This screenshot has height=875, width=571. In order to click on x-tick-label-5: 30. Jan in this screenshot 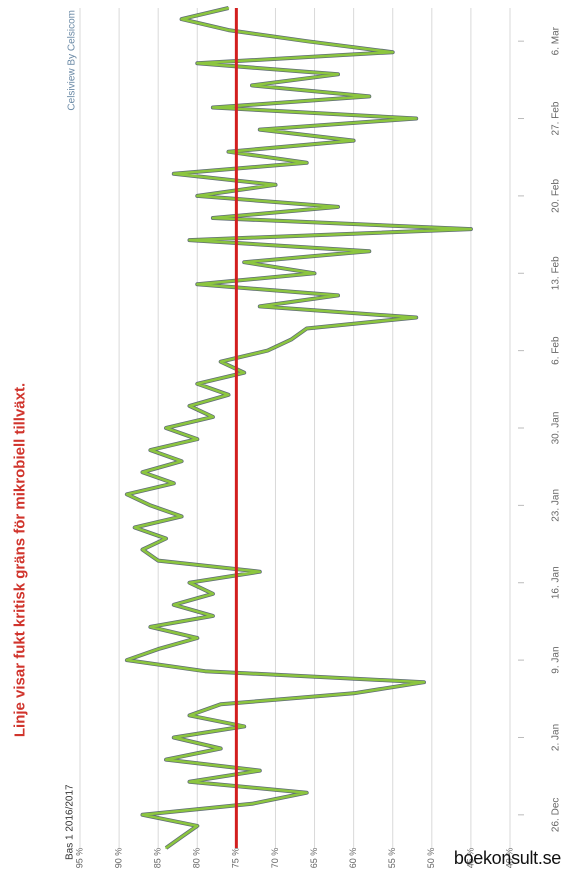, I will do `click(556, 428)`.